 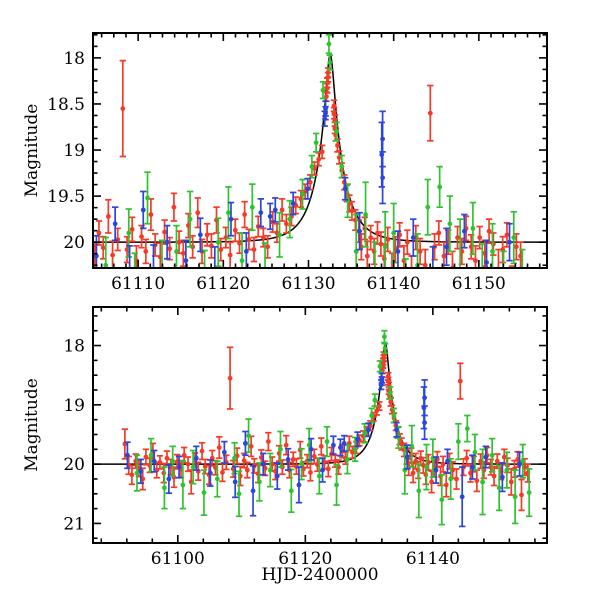 I want to click on x-tick-label: 61150, so click(x=479, y=284).